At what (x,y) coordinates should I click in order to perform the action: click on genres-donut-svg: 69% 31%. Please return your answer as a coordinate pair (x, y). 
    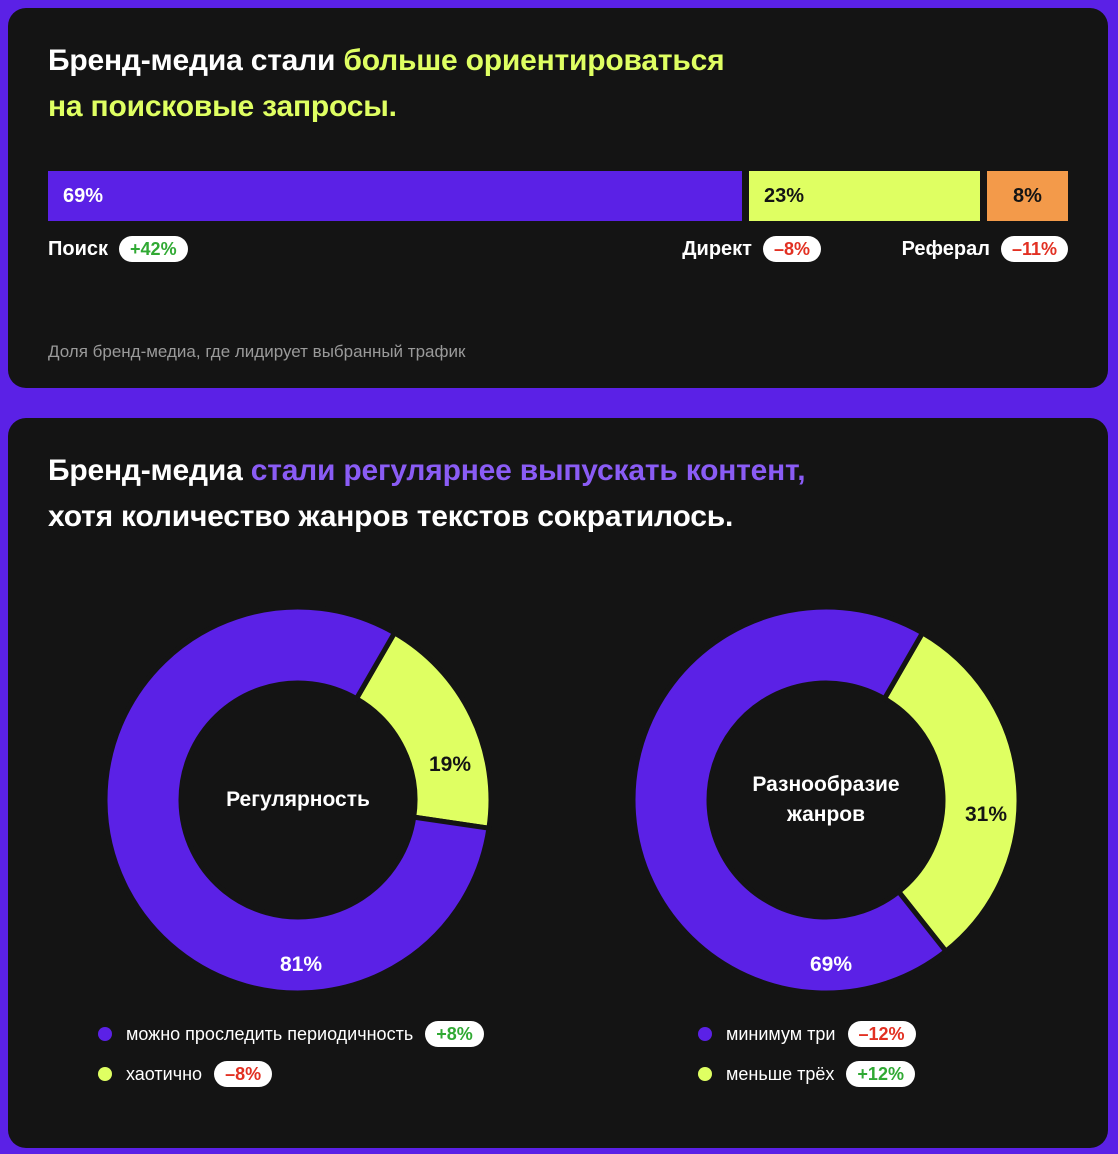
    Looking at the image, I should click on (826, 800).